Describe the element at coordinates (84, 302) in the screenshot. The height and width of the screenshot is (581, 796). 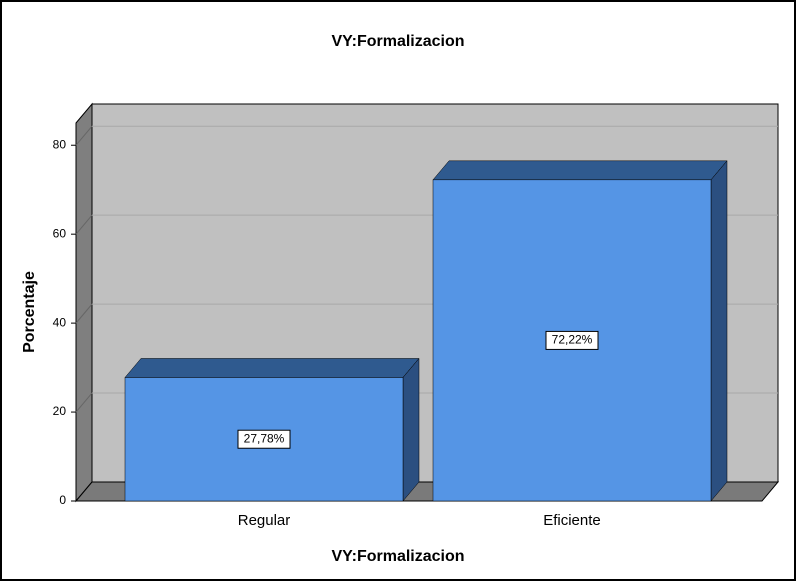
I see `left-wall` at that location.